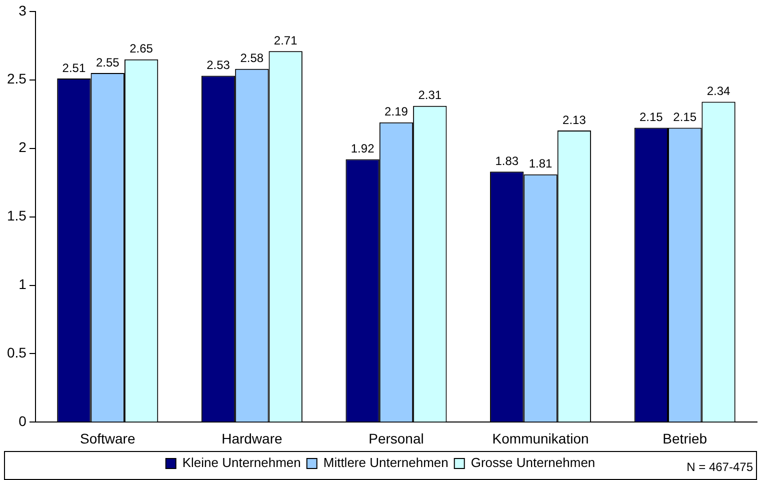 The height and width of the screenshot is (480, 761). What do you see at coordinates (533, 462) in the screenshot?
I see `legend-label: Grosse Unternehmen` at bounding box center [533, 462].